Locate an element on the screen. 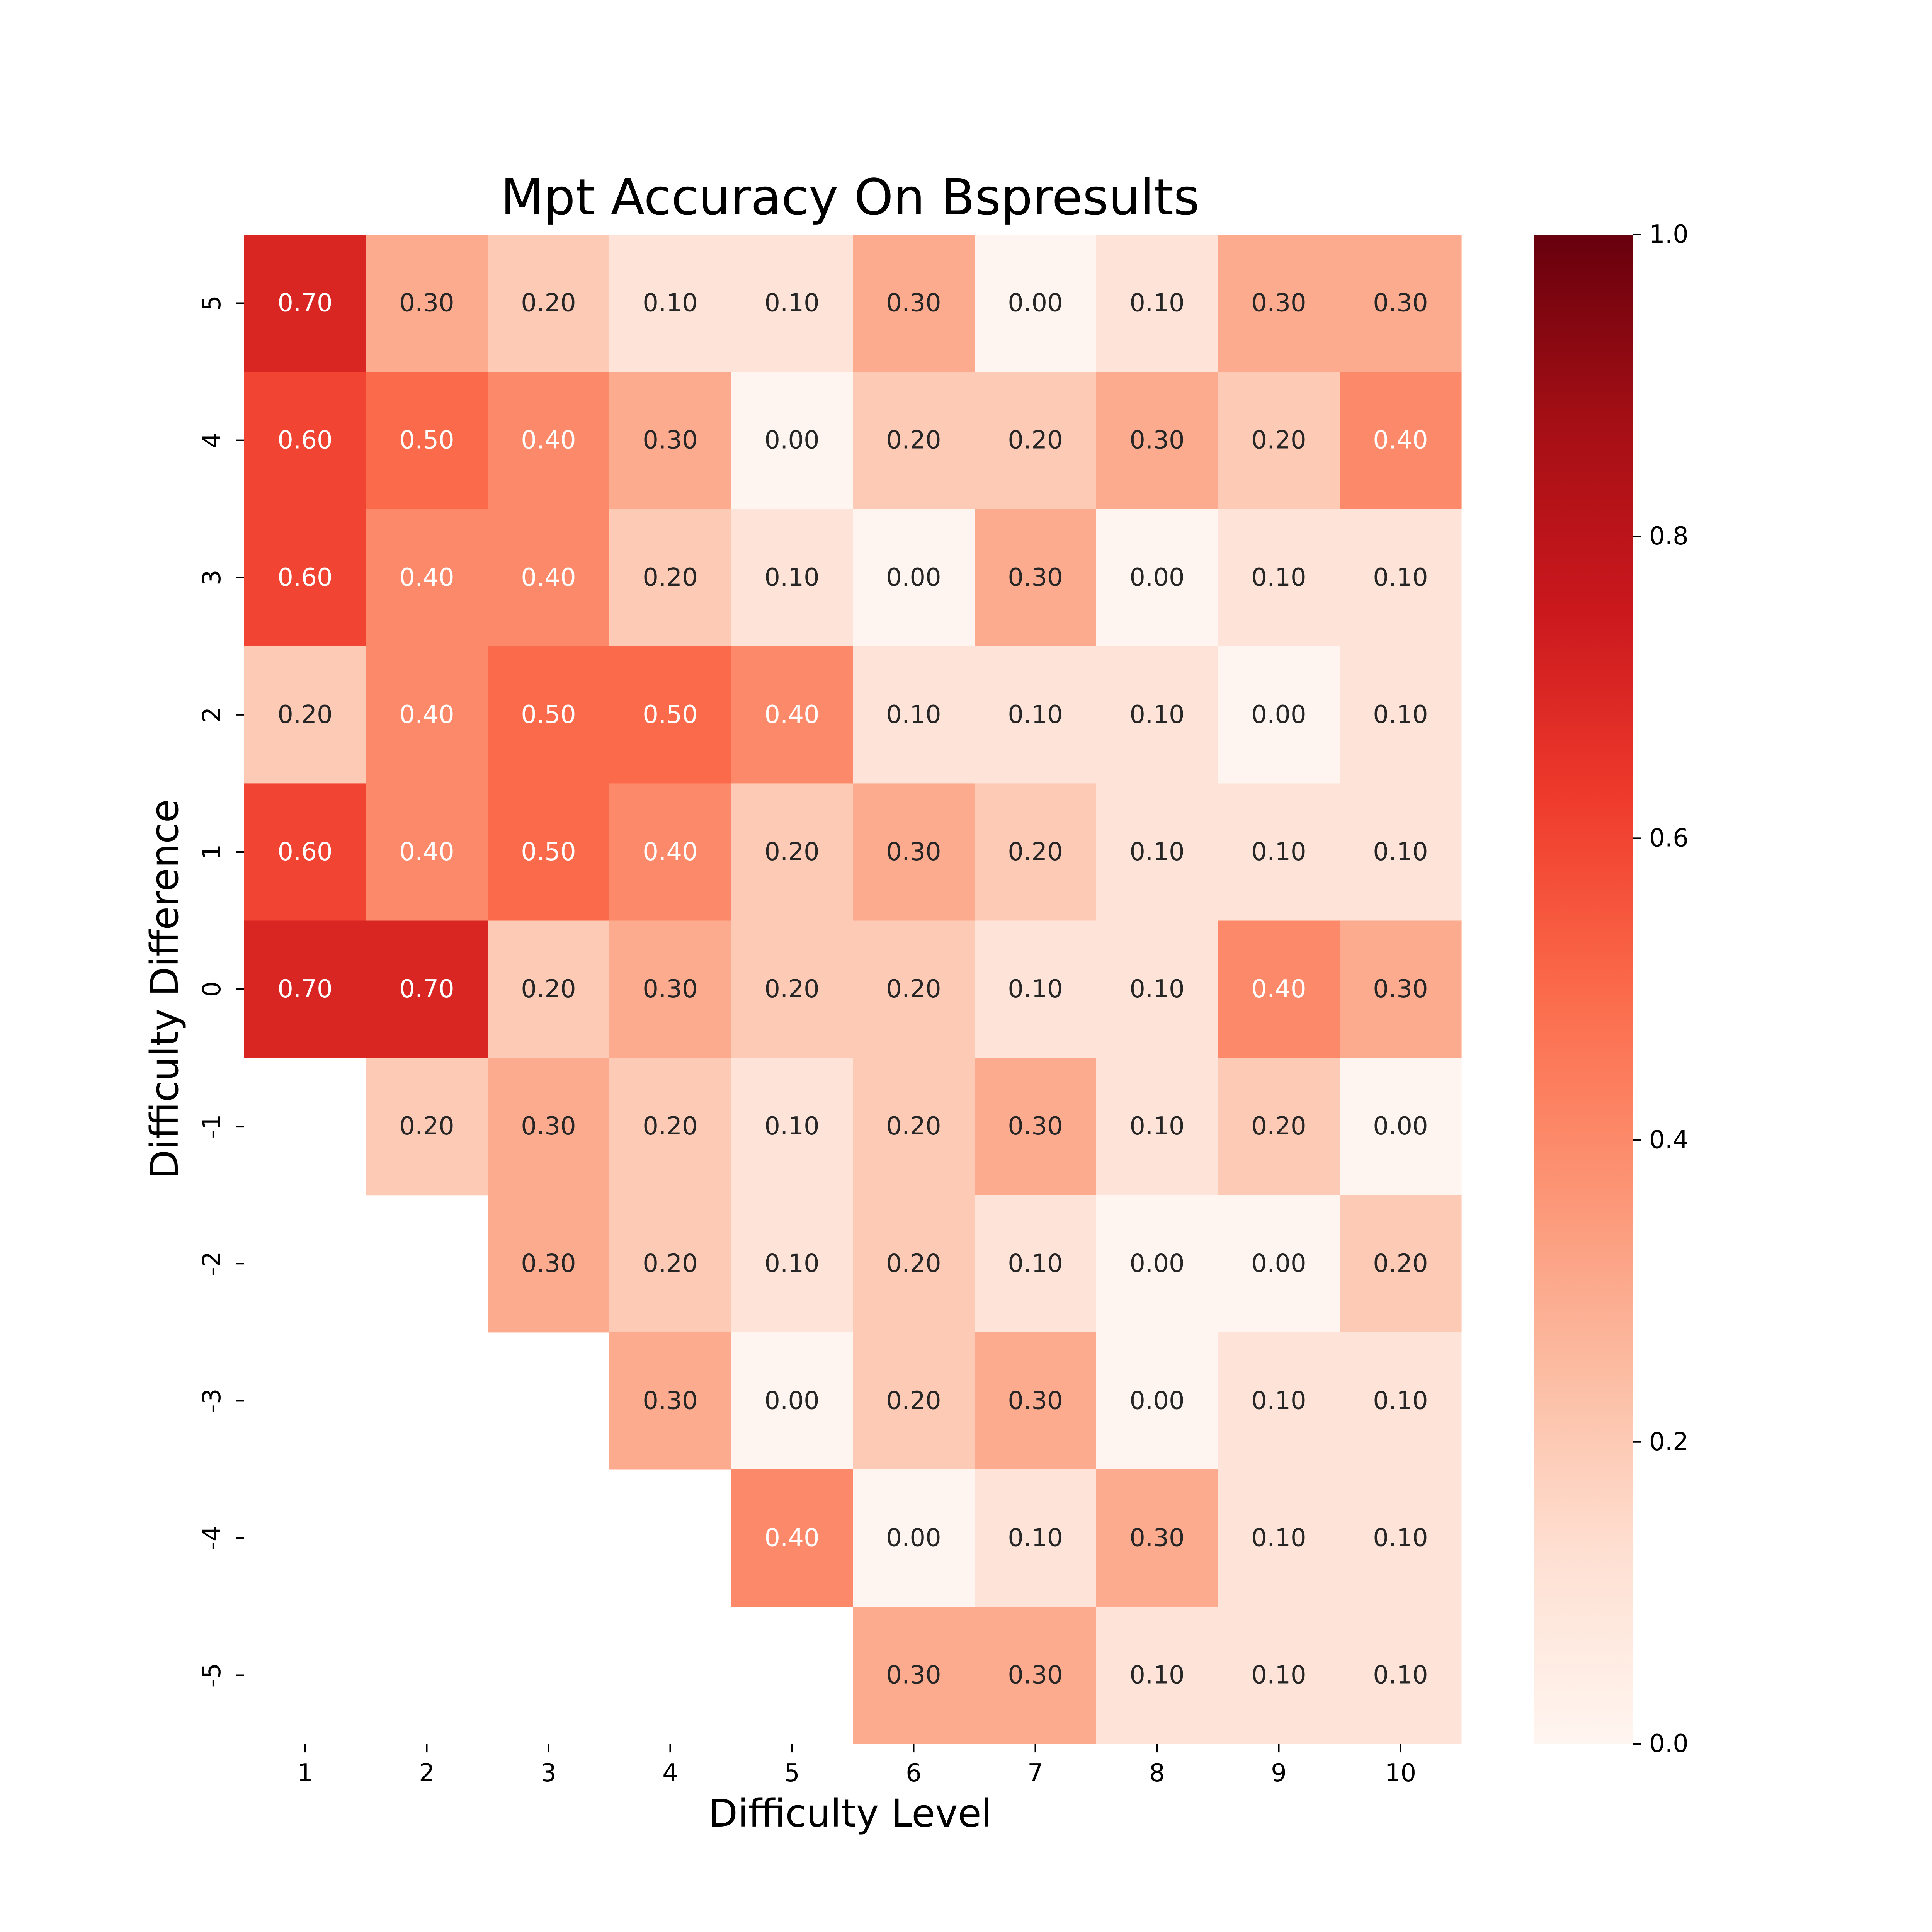  x-tick-label: 8 is located at coordinates (1157, 1773).